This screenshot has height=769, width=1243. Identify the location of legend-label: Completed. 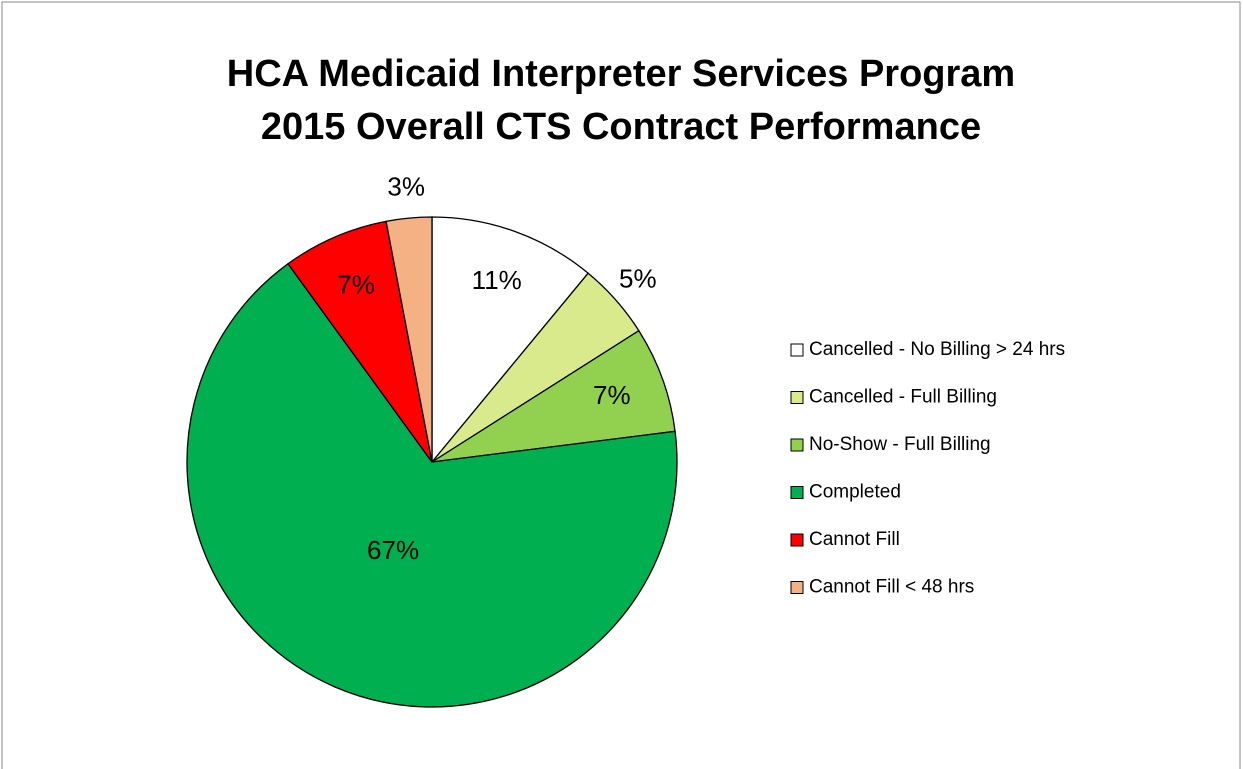
(855, 492).